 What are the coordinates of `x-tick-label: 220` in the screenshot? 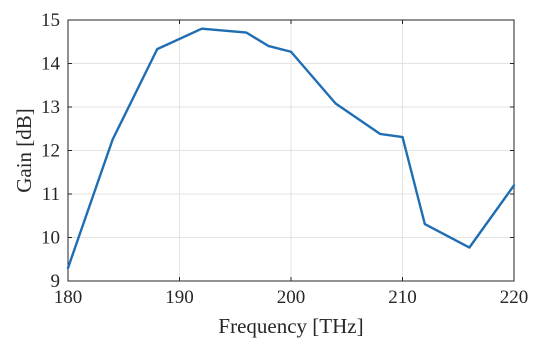 It's located at (514, 297).